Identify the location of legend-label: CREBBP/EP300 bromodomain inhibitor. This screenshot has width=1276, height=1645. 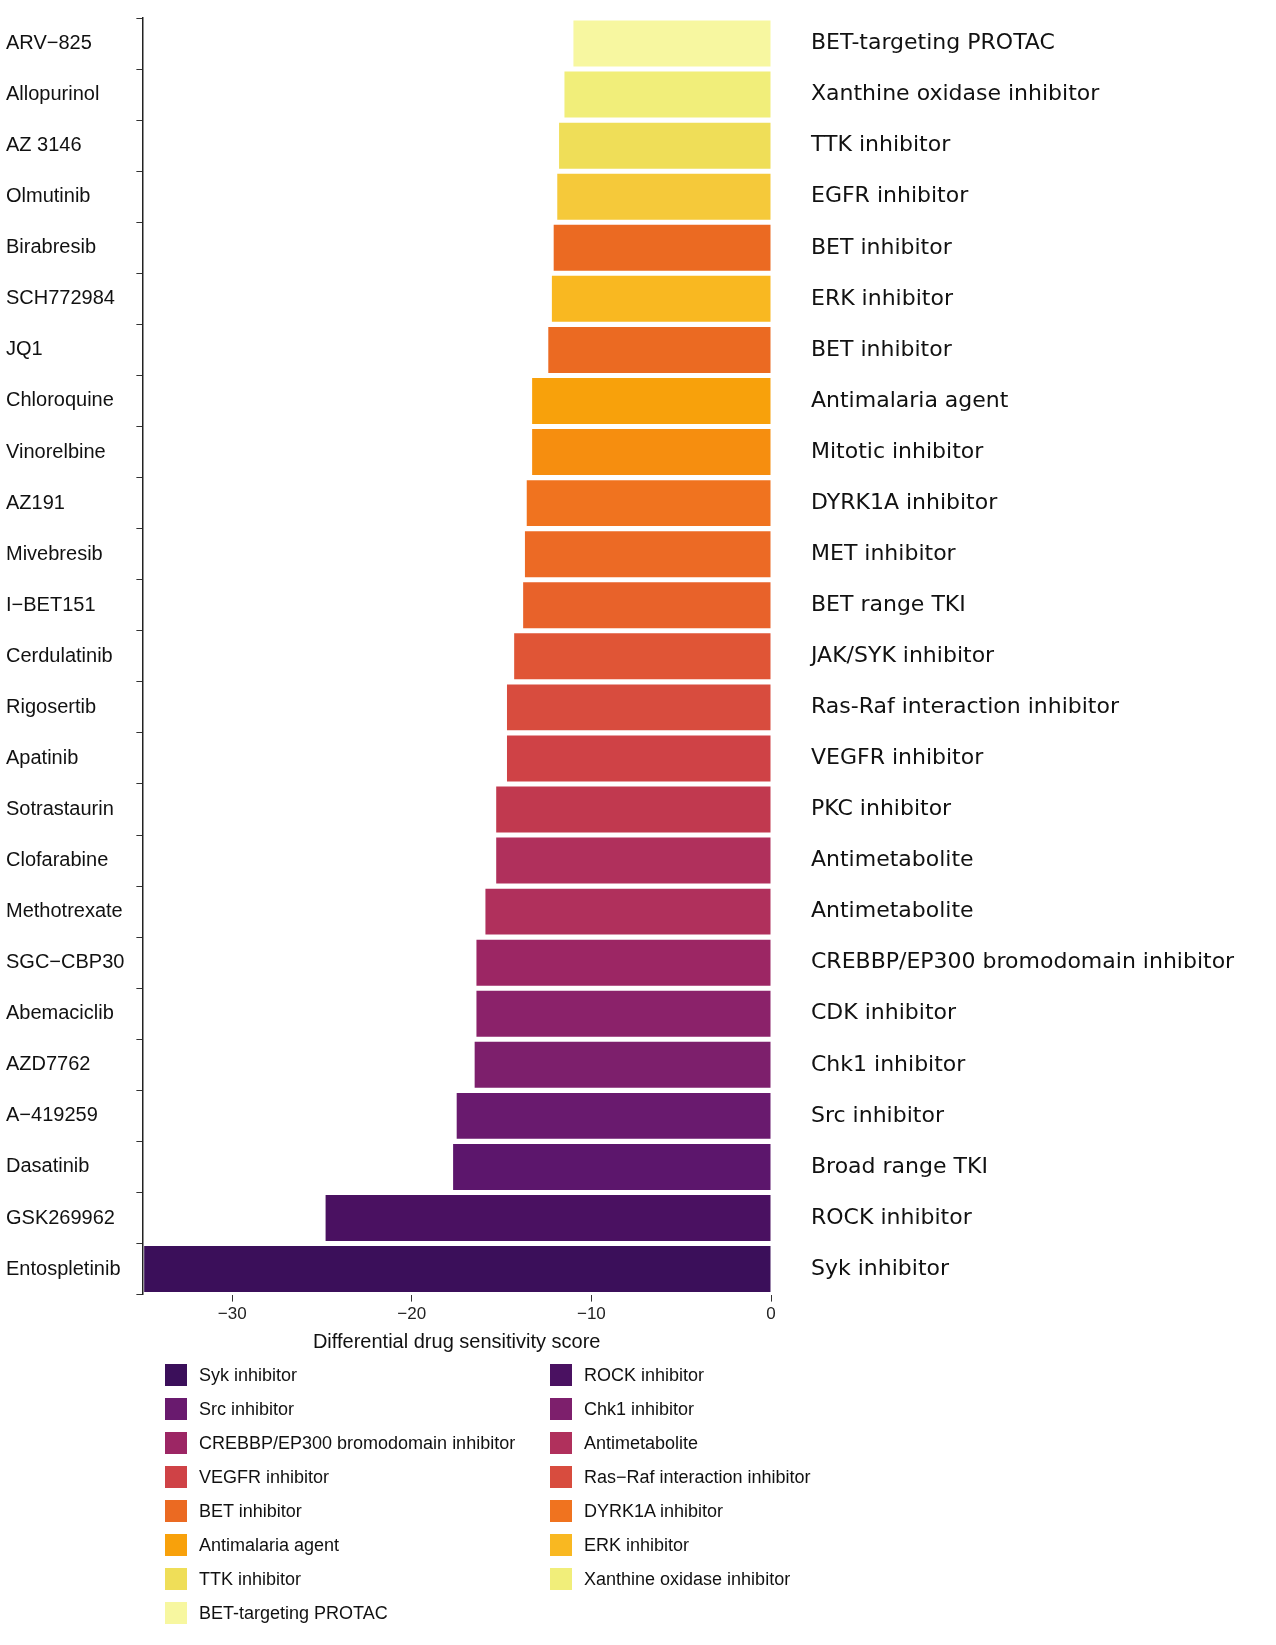
(357, 1443).